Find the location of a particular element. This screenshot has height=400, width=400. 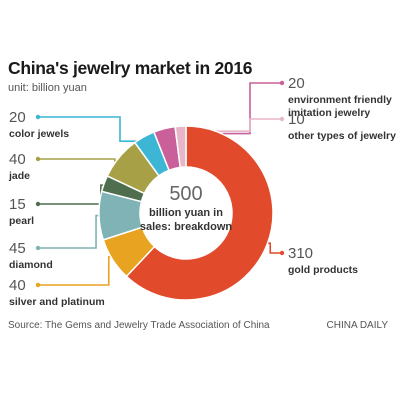

category-label-0: gold products is located at coordinates (323, 270).